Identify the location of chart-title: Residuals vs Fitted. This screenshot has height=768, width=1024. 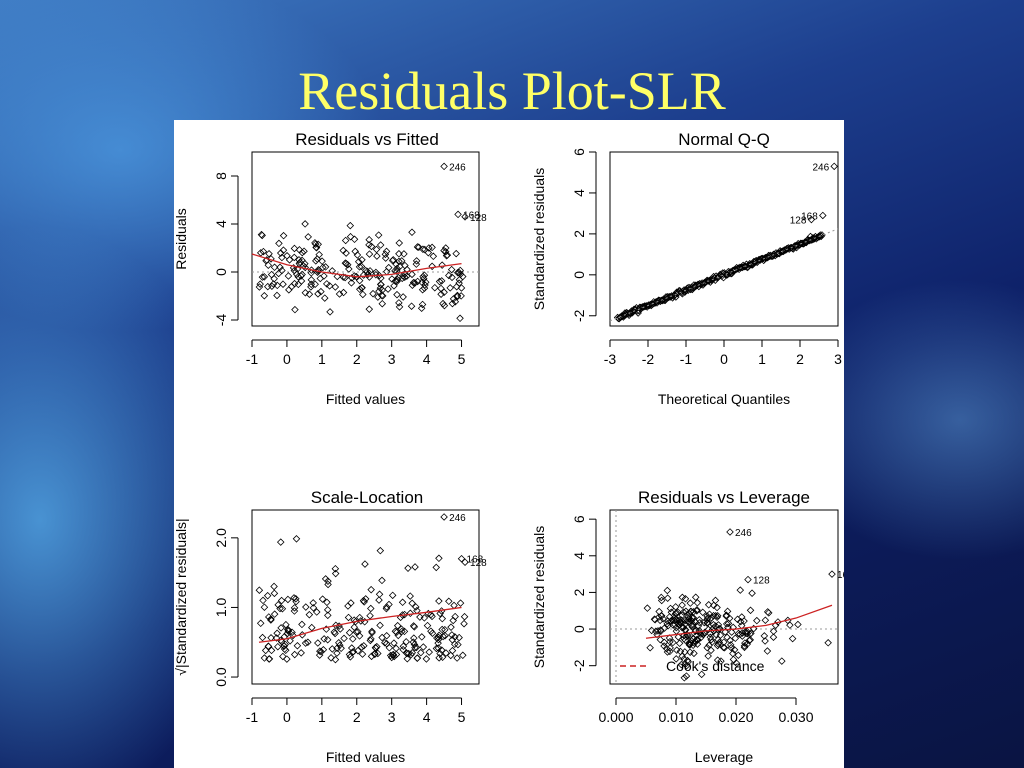
(367, 139).